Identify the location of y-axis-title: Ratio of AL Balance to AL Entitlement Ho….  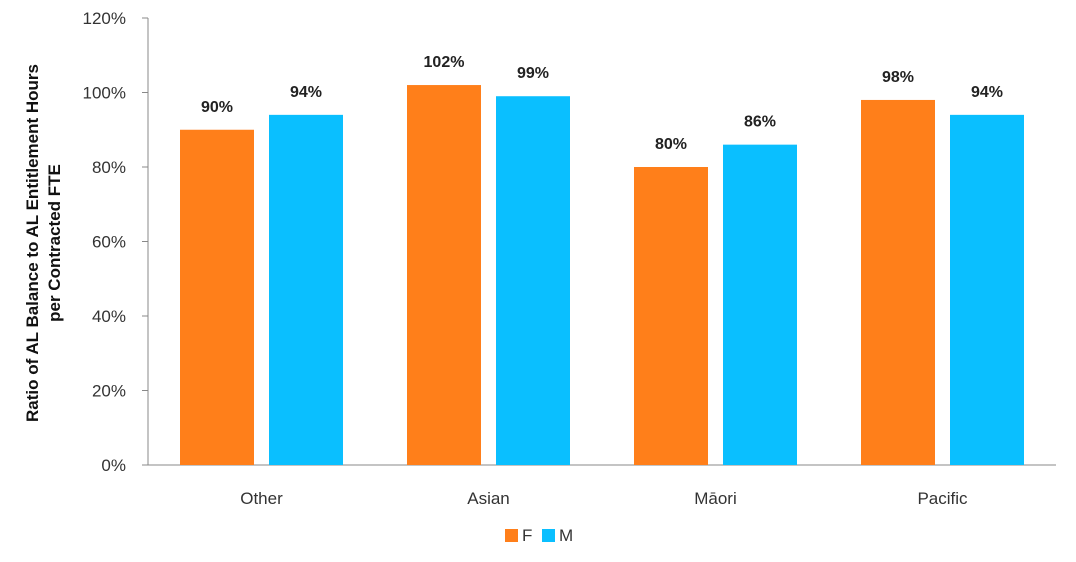
(43, 243).